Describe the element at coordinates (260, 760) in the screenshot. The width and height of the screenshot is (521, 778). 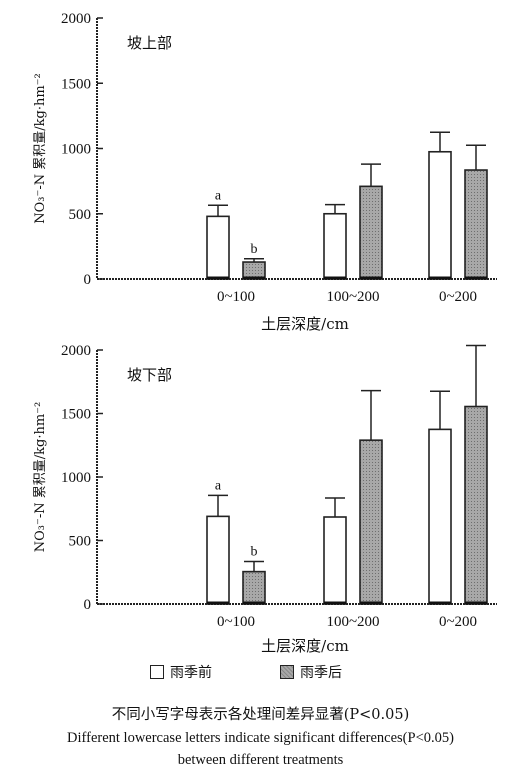
I see `caption-english-line2: between different treatments` at that location.